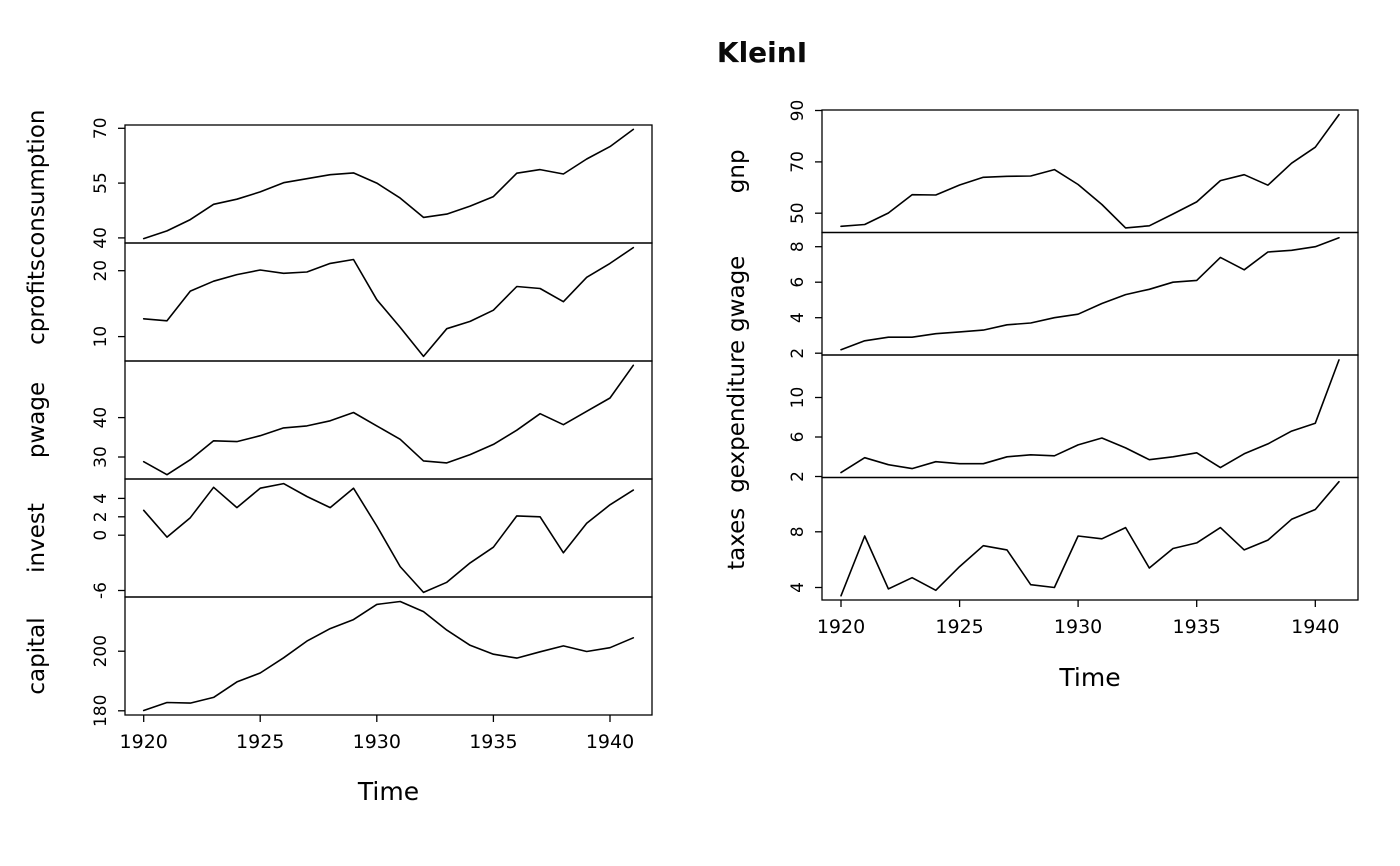 The height and width of the screenshot is (866, 1400). Describe the element at coordinates (101, 183) in the screenshot. I see `y-tick-label: 55` at that location.